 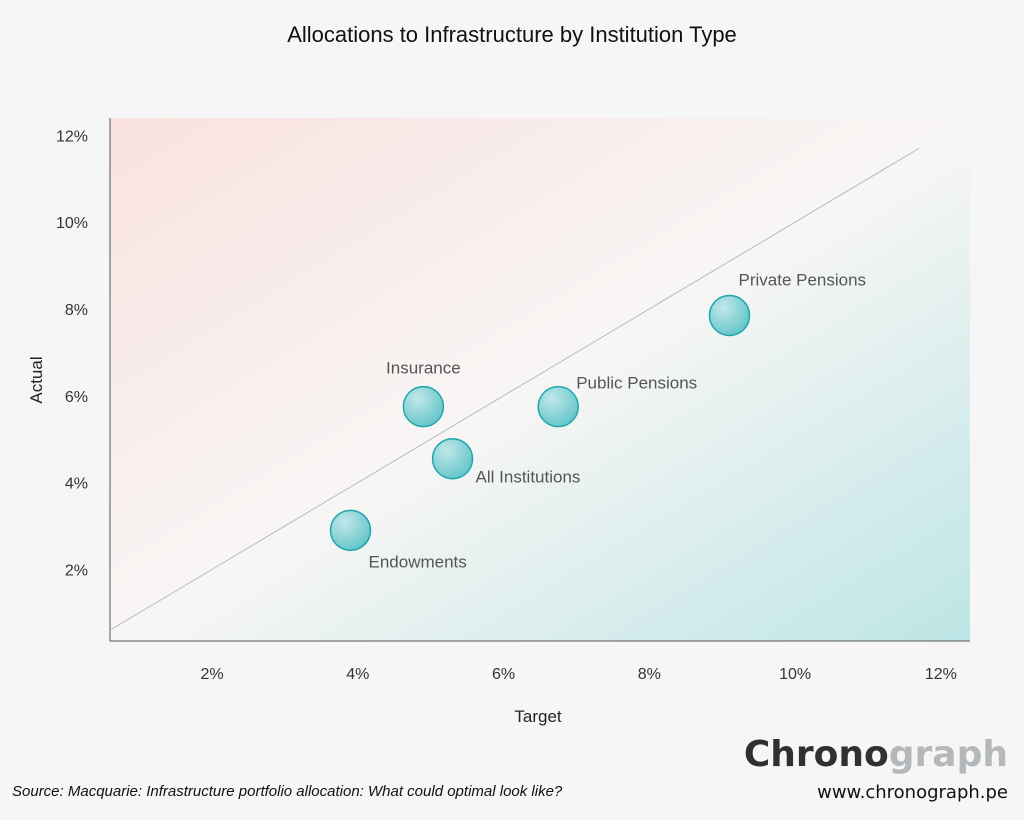 I want to click on x-tick-label: 6%, so click(x=503, y=674).